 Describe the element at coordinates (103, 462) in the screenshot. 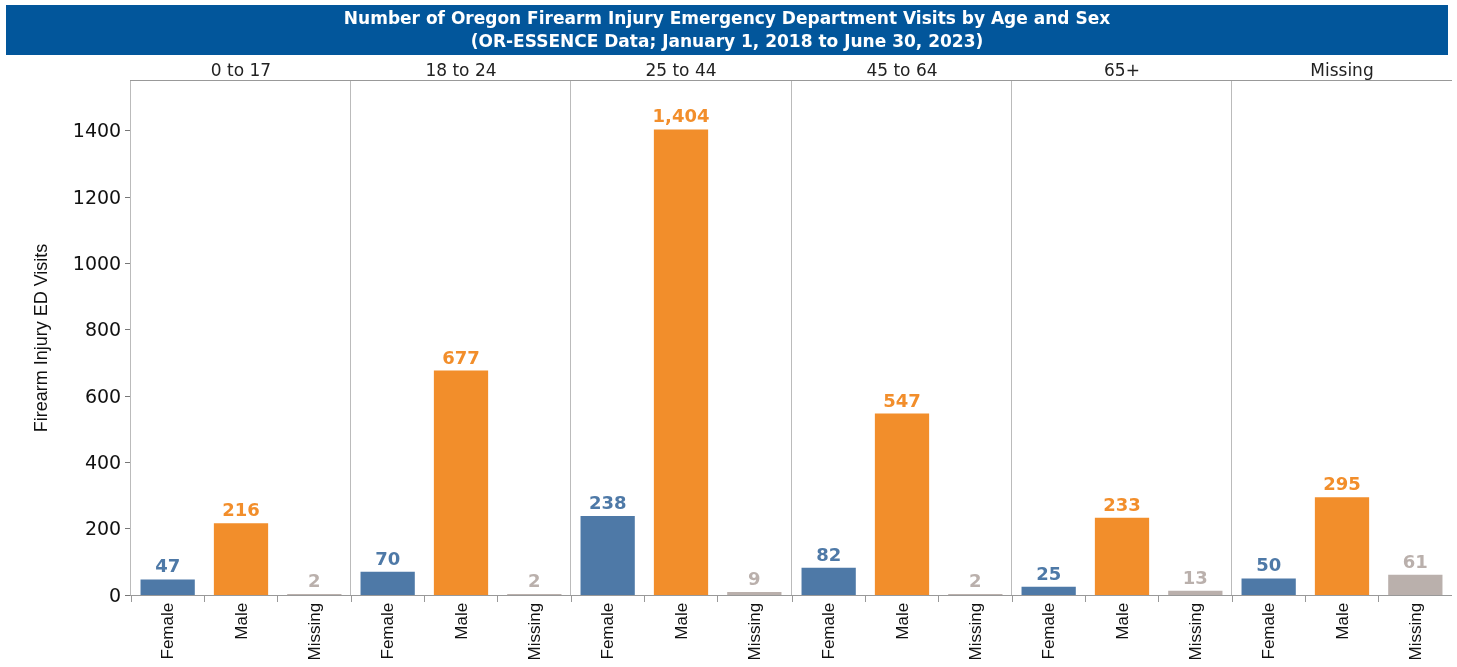

I see `y-tick-label: 400` at that location.